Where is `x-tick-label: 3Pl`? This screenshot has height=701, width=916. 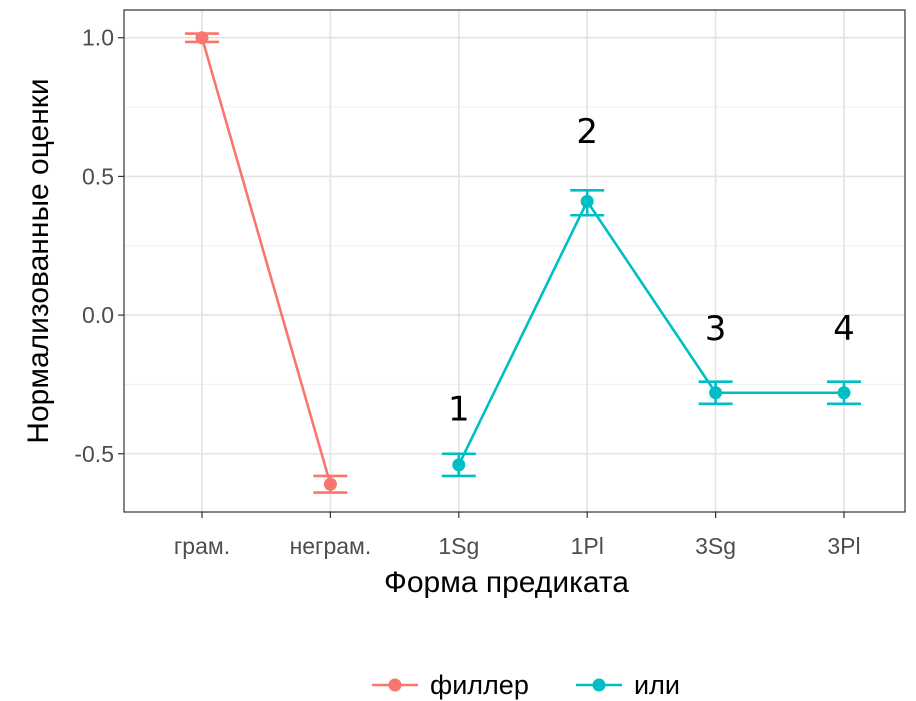 x-tick-label: 3Pl is located at coordinates (843, 546).